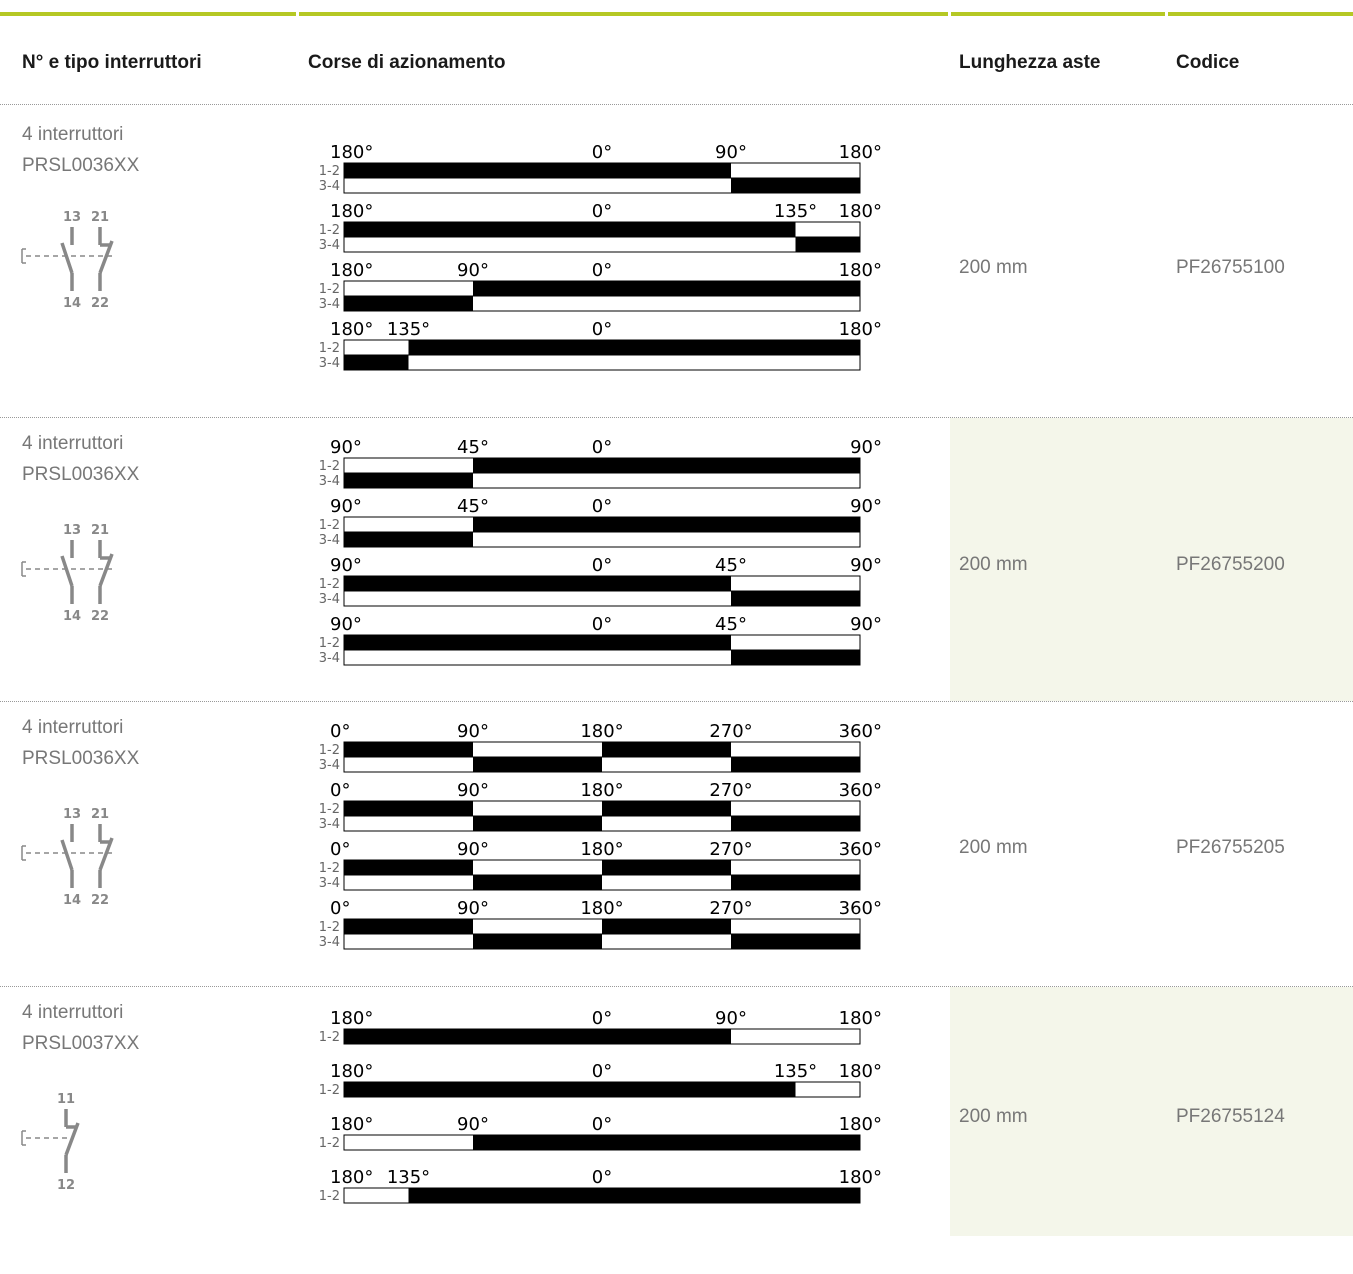  Describe the element at coordinates (600, 1132) in the screenshot. I see `actuation-diagram: 180° 90° 0° 180°1-2` at that location.